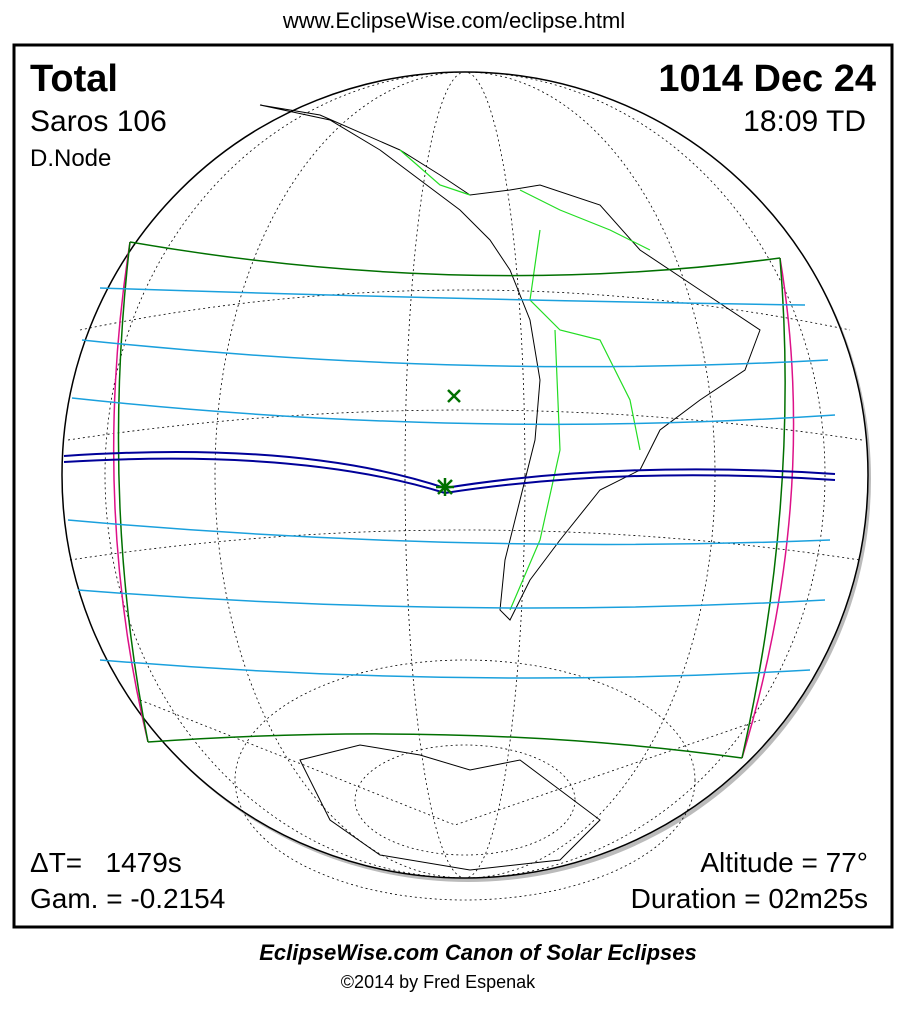 The height and width of the screenshot is (1009, 908). I want to click on time: 18:09 TD, so click(804, 121).